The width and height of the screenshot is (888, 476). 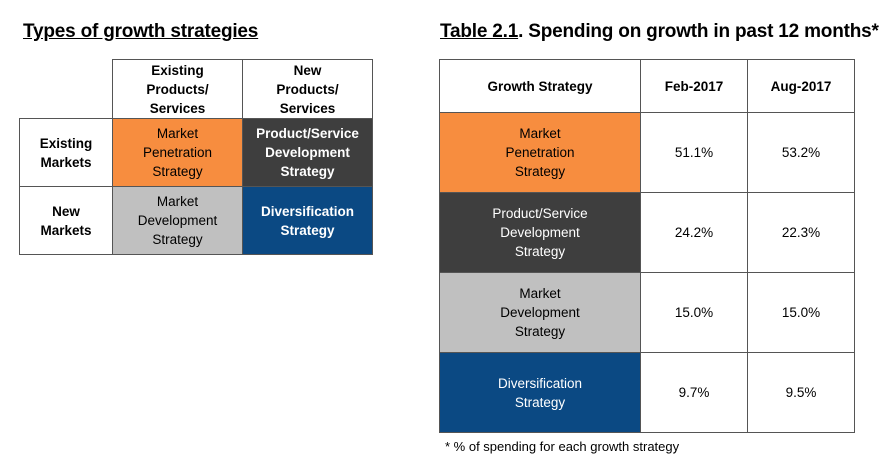 What do you see at coordinates (694, 232) in the screenshot?
I see `spending-value-feb: 24.2%` at bounding box center [694, 232].